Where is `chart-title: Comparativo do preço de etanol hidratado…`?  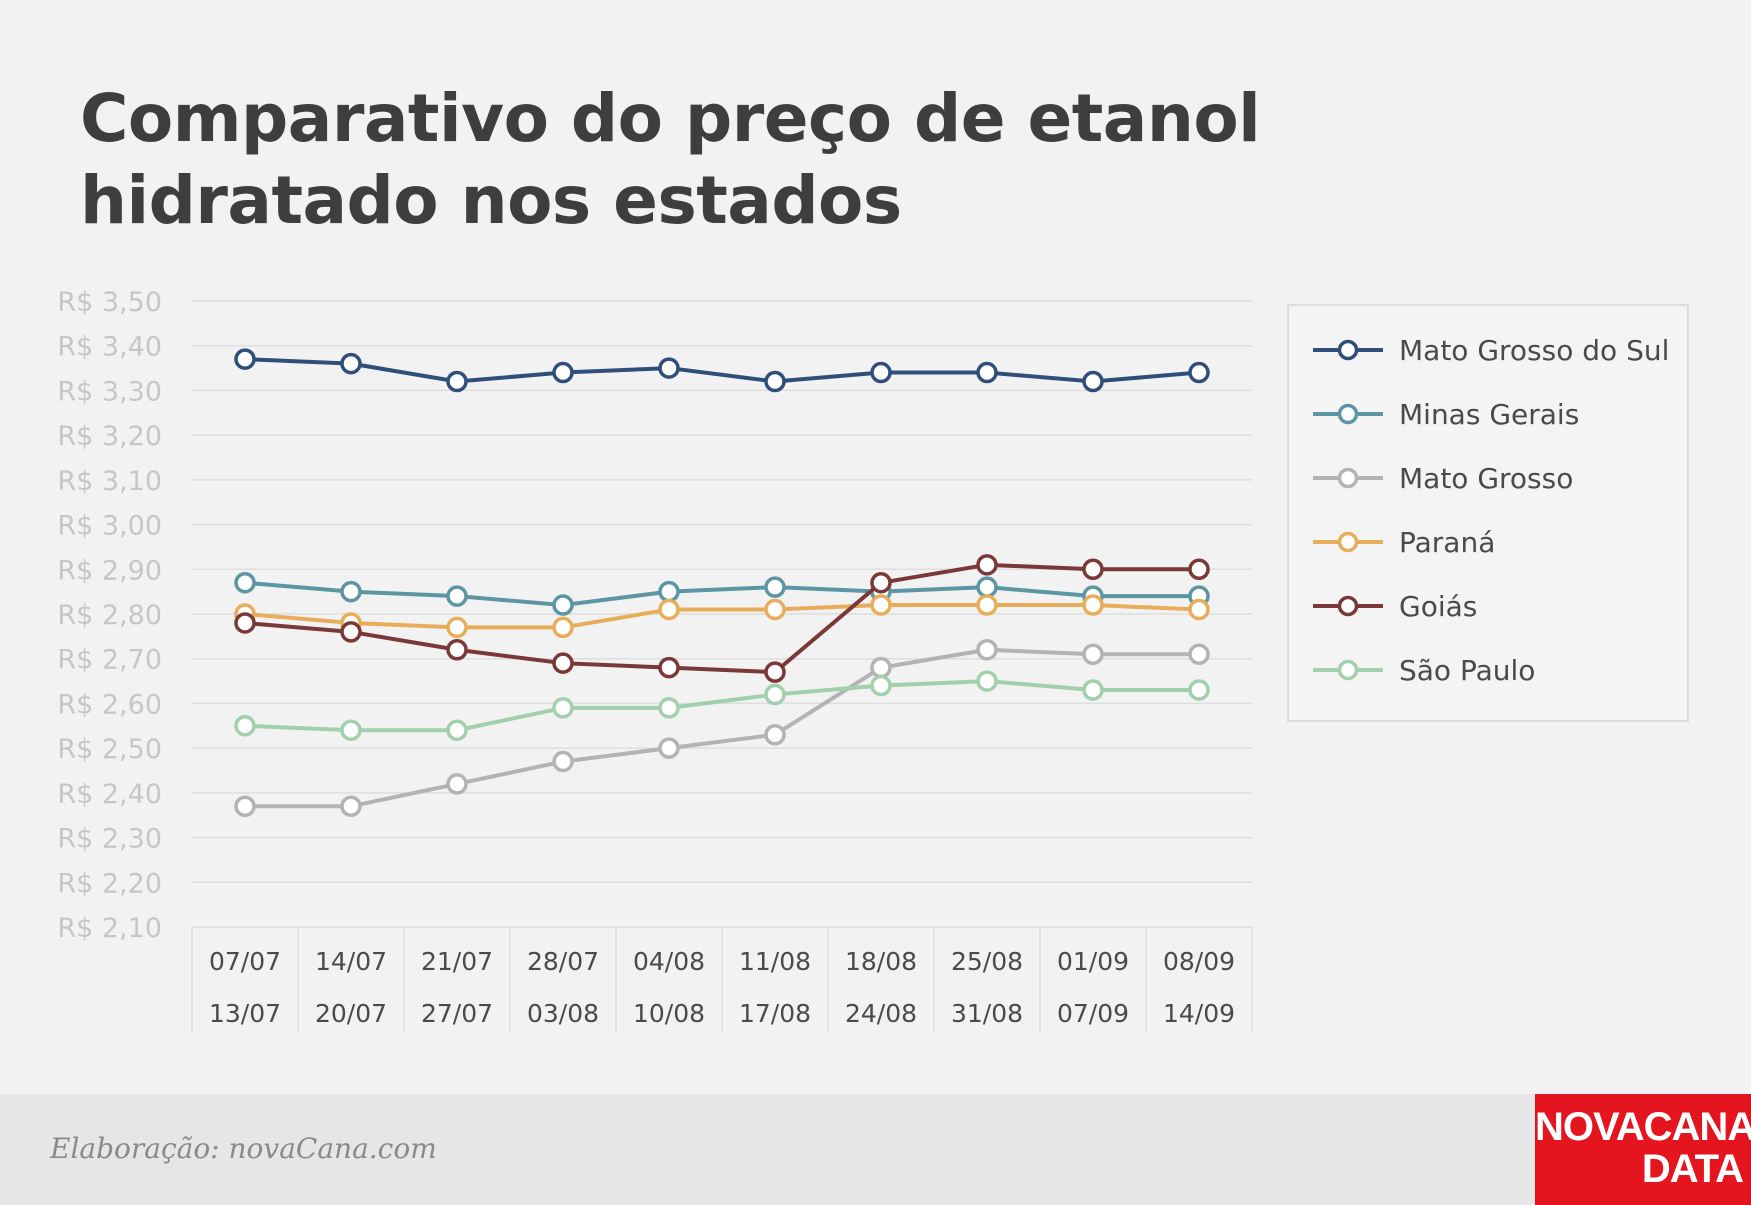 chart-title: Comparativo do preço de etanol hidratado… is located at coordinates (670, 159).